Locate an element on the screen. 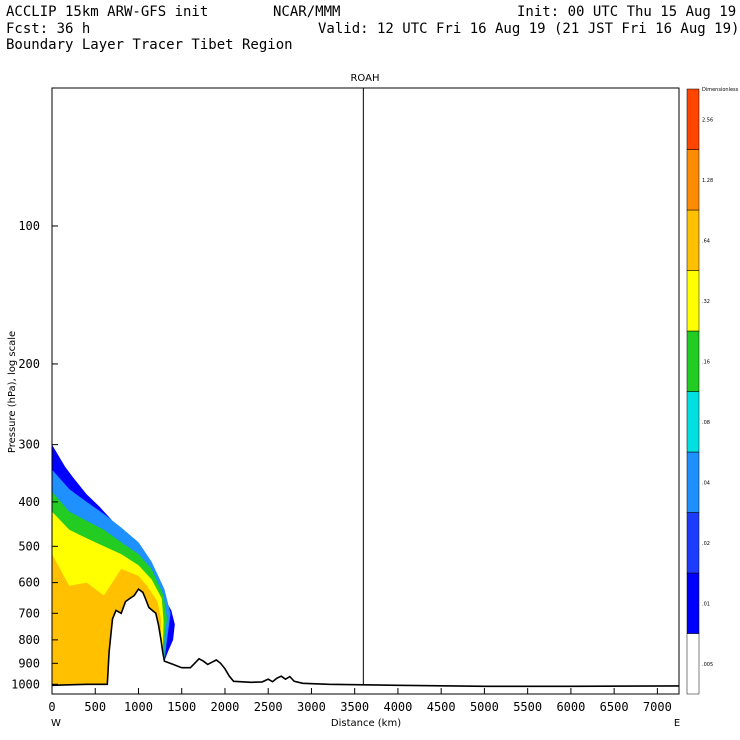 This screenshot has height=740, width=740. x-tick-label: 2500 is located at coordinates (268, 707).